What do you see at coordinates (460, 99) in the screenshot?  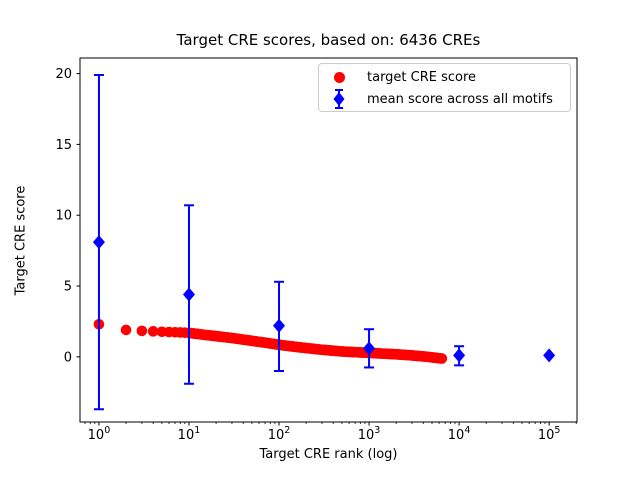 I see `legend-label-mean-score: mean score across all motifs` at bounding box center [460, 99].